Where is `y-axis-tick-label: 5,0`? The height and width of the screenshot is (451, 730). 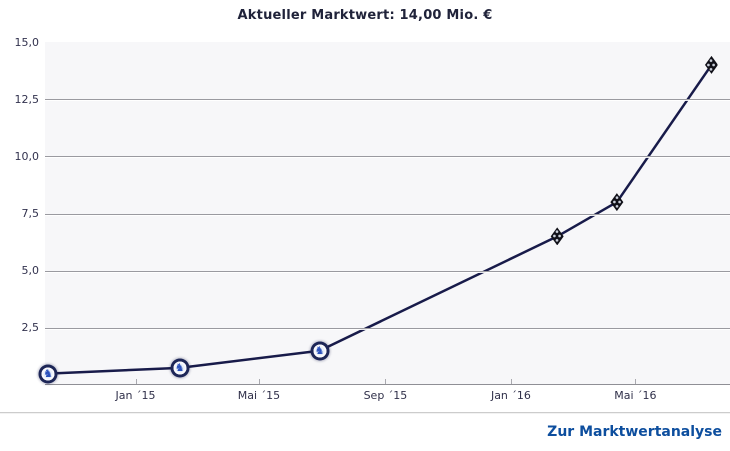 y-axis-tick-label: 5,0 is located at coordinates (30, 271).